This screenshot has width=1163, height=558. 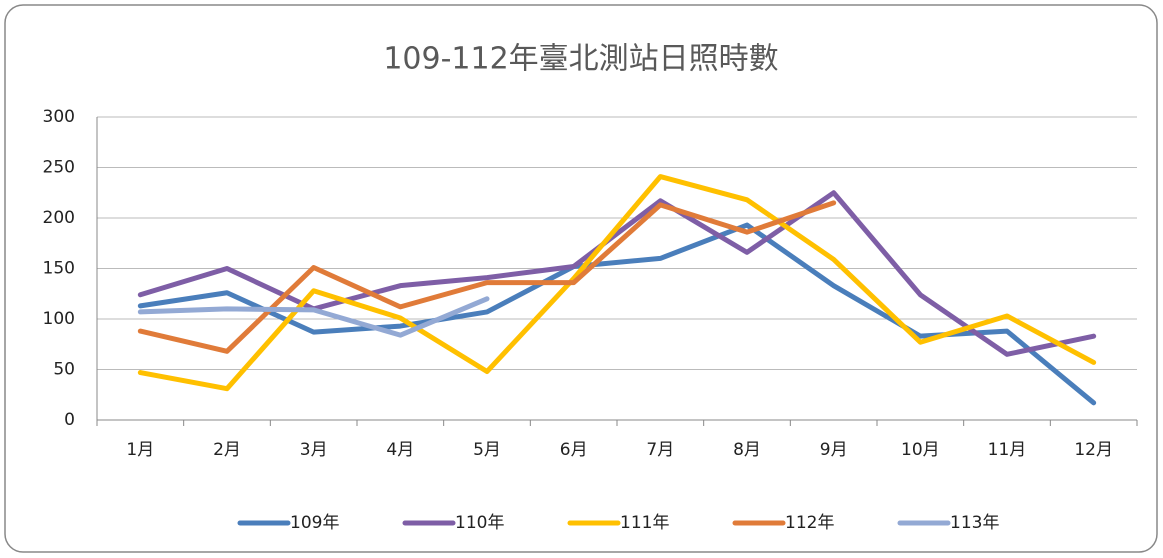 What do you see at coordinates (314, 523) in the screenshot?
I see `legend-label: 109年` at bounding box center [314, 523].